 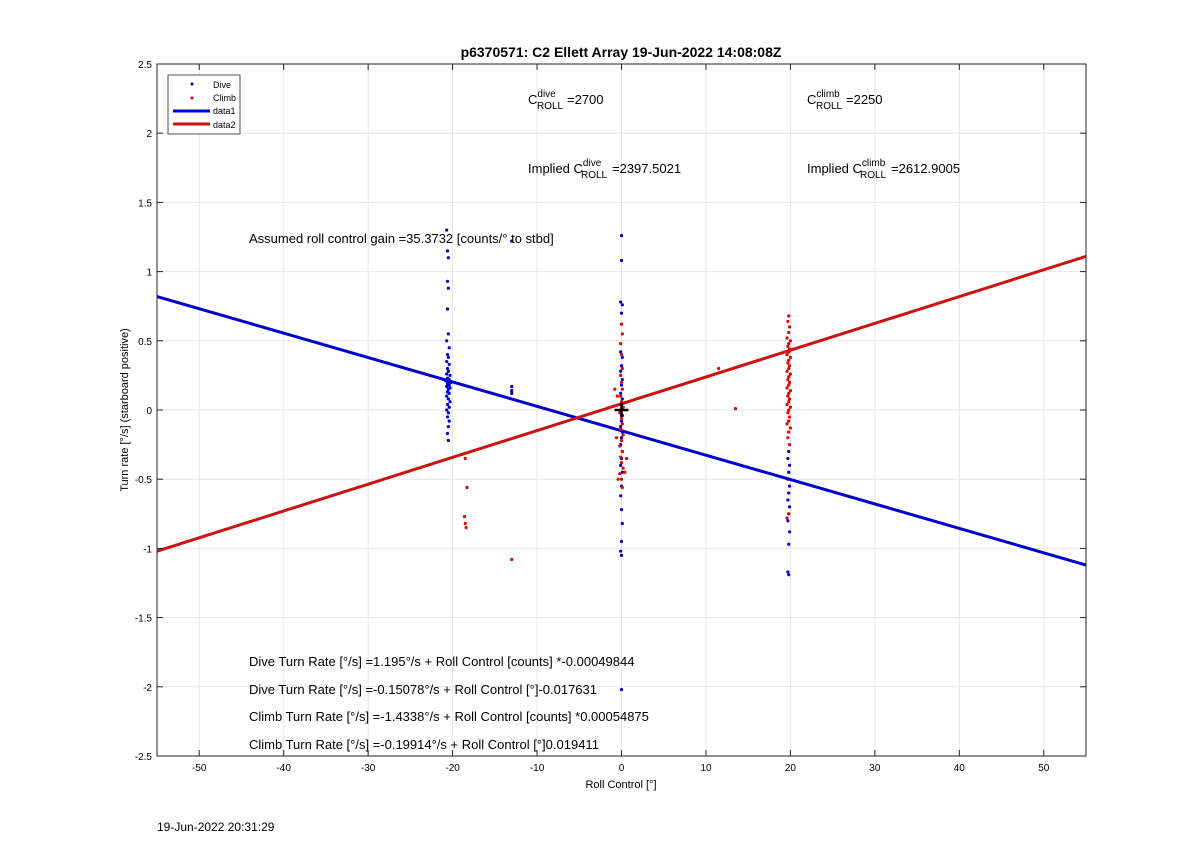 I want to click on y-tick-label: 0, so click(x=149, y=411).